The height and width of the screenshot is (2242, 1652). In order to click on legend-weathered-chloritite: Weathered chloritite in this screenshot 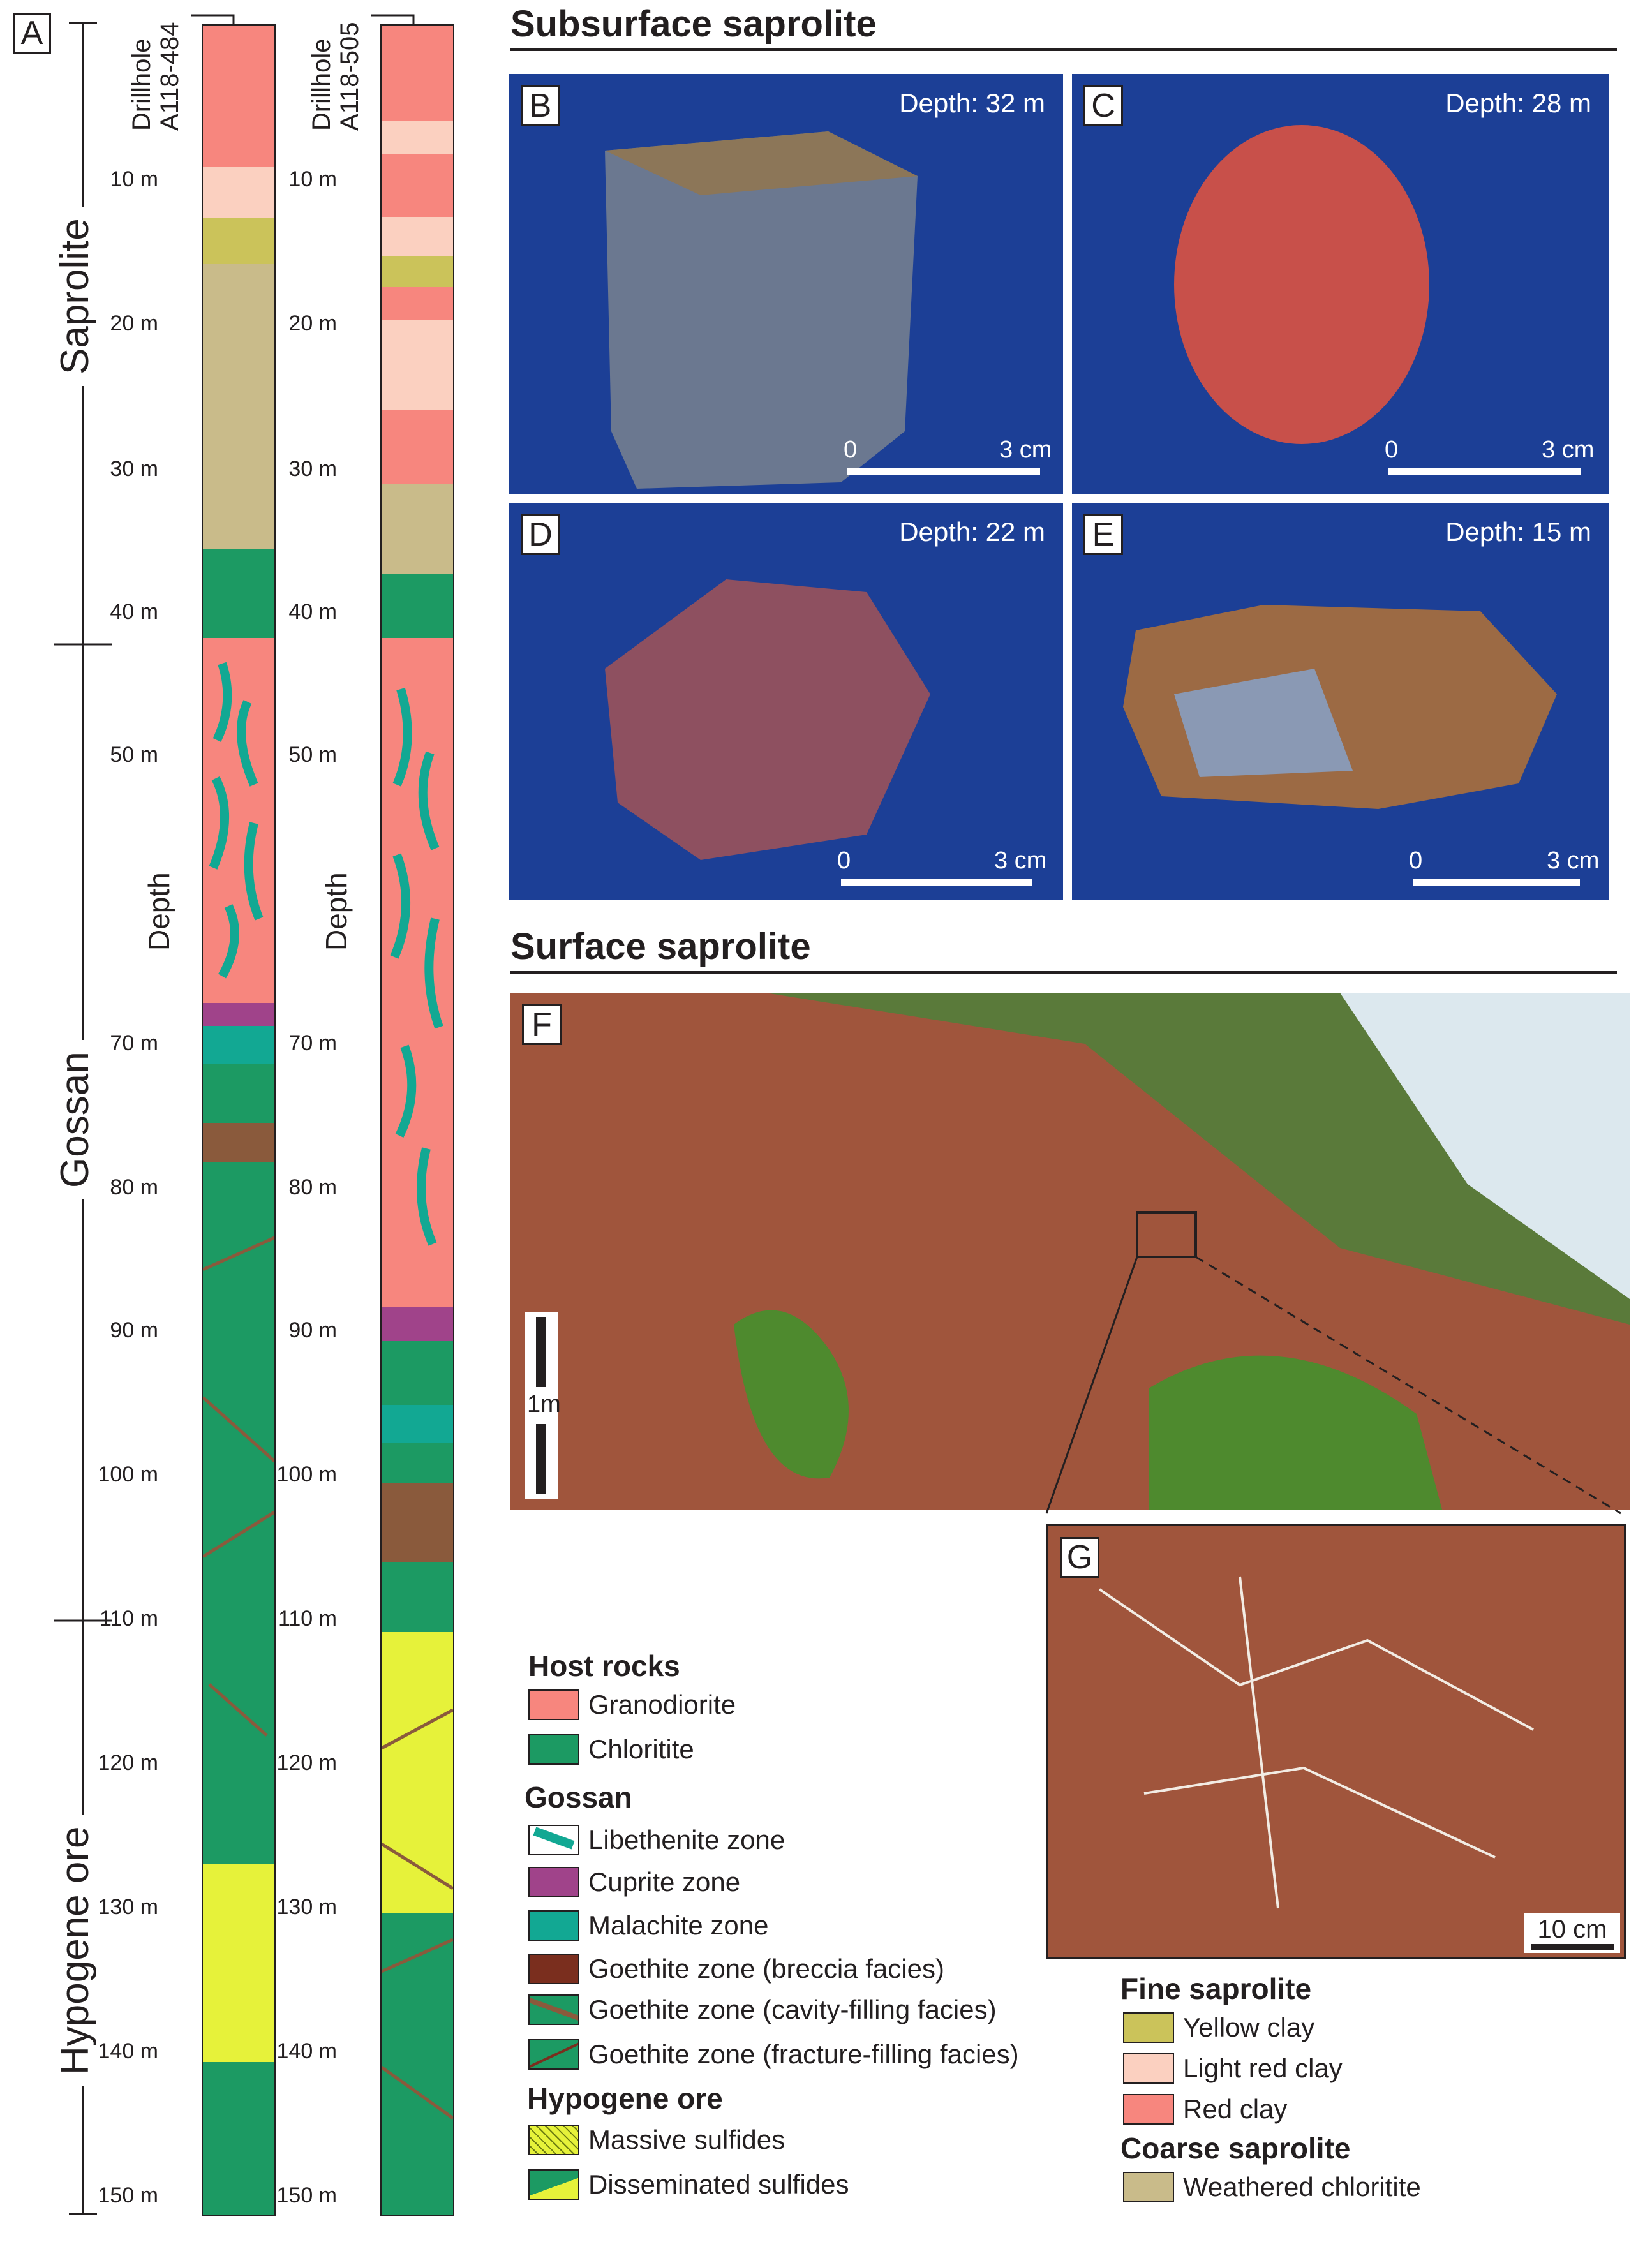, I will do `click(1272, 2187)`.